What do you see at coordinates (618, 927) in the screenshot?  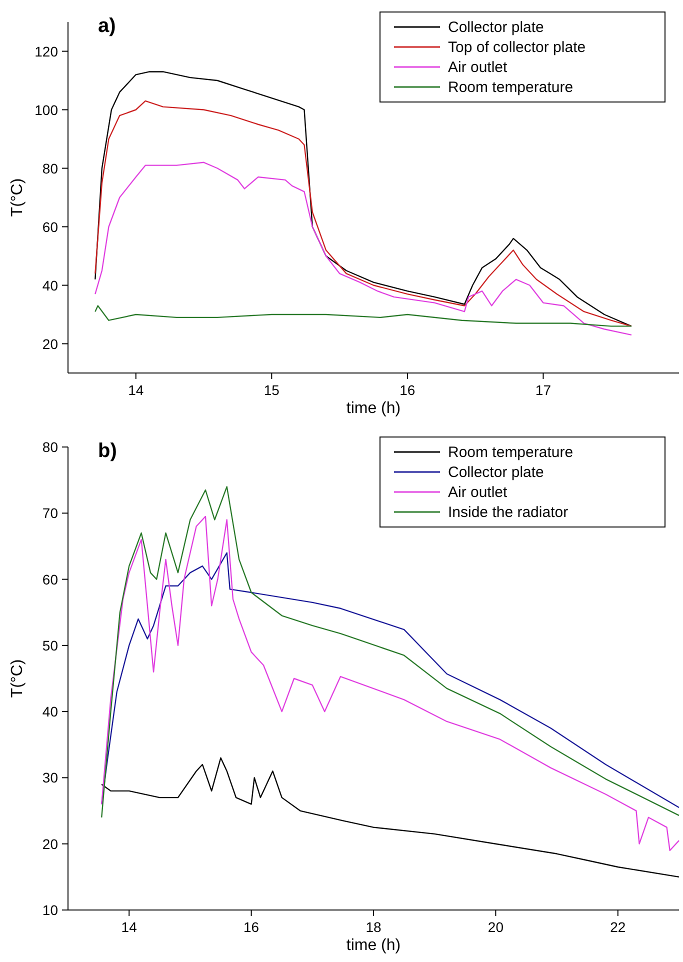 I see `x-tick-label: 22` at bounding box center [618, 927].